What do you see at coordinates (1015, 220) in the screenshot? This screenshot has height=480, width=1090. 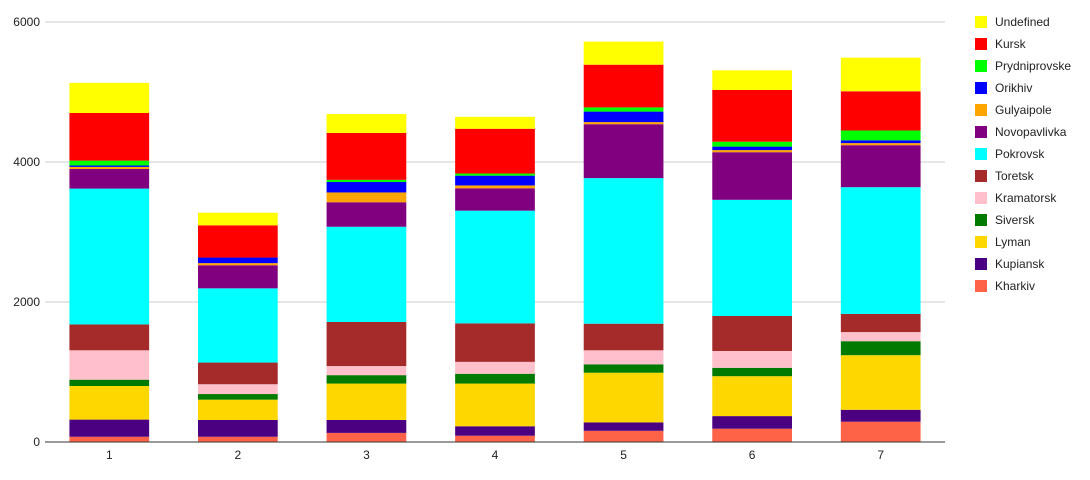 I see `legend-label: Siversk` at bounding box center [1015, 220].